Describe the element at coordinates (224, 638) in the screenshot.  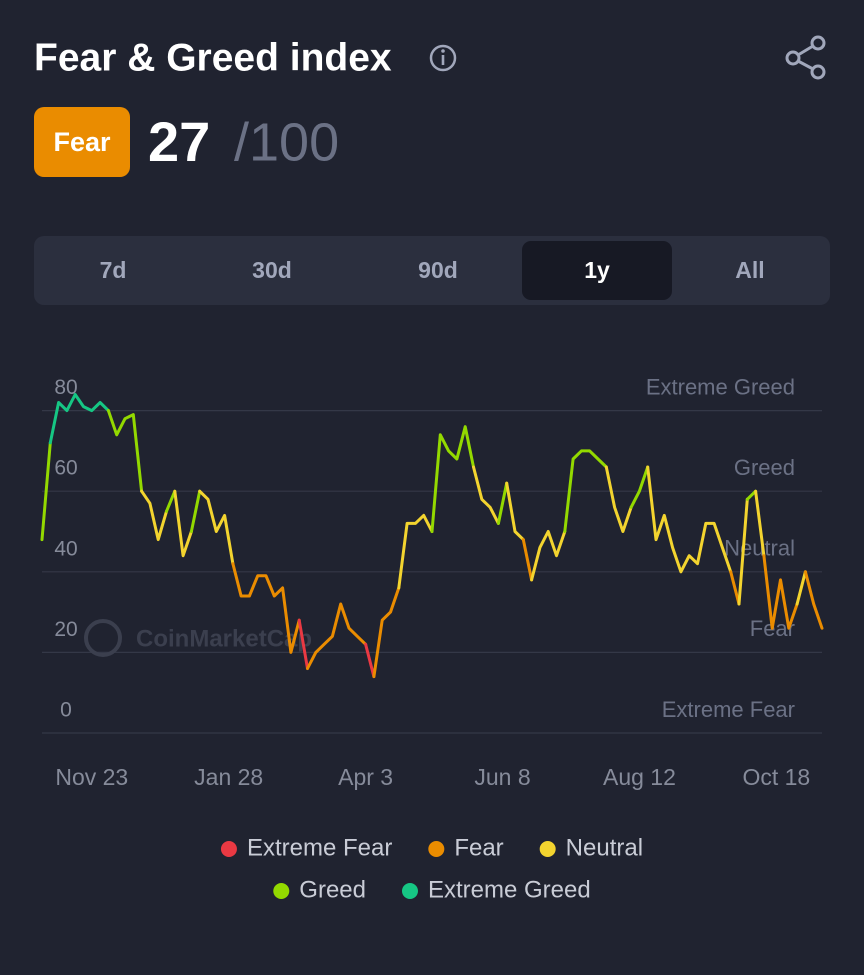
I see `watermark: CoinMarketCap` at that location.